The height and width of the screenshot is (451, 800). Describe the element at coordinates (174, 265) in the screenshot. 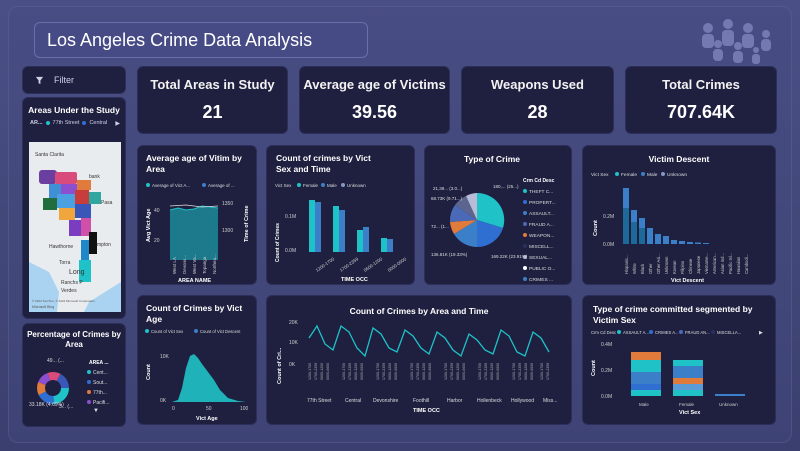

I see `x-tick: West LA` at that location.